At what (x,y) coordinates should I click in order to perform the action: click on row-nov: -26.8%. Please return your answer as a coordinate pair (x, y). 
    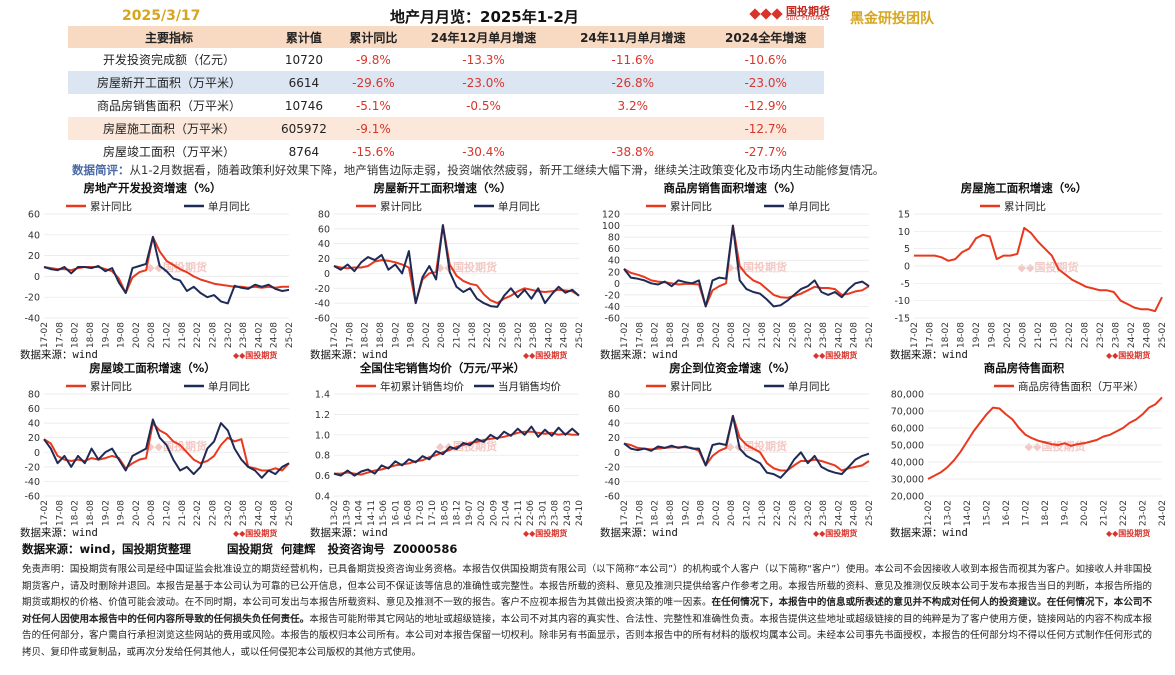
    Looking at the image, I should click on (633, 82).